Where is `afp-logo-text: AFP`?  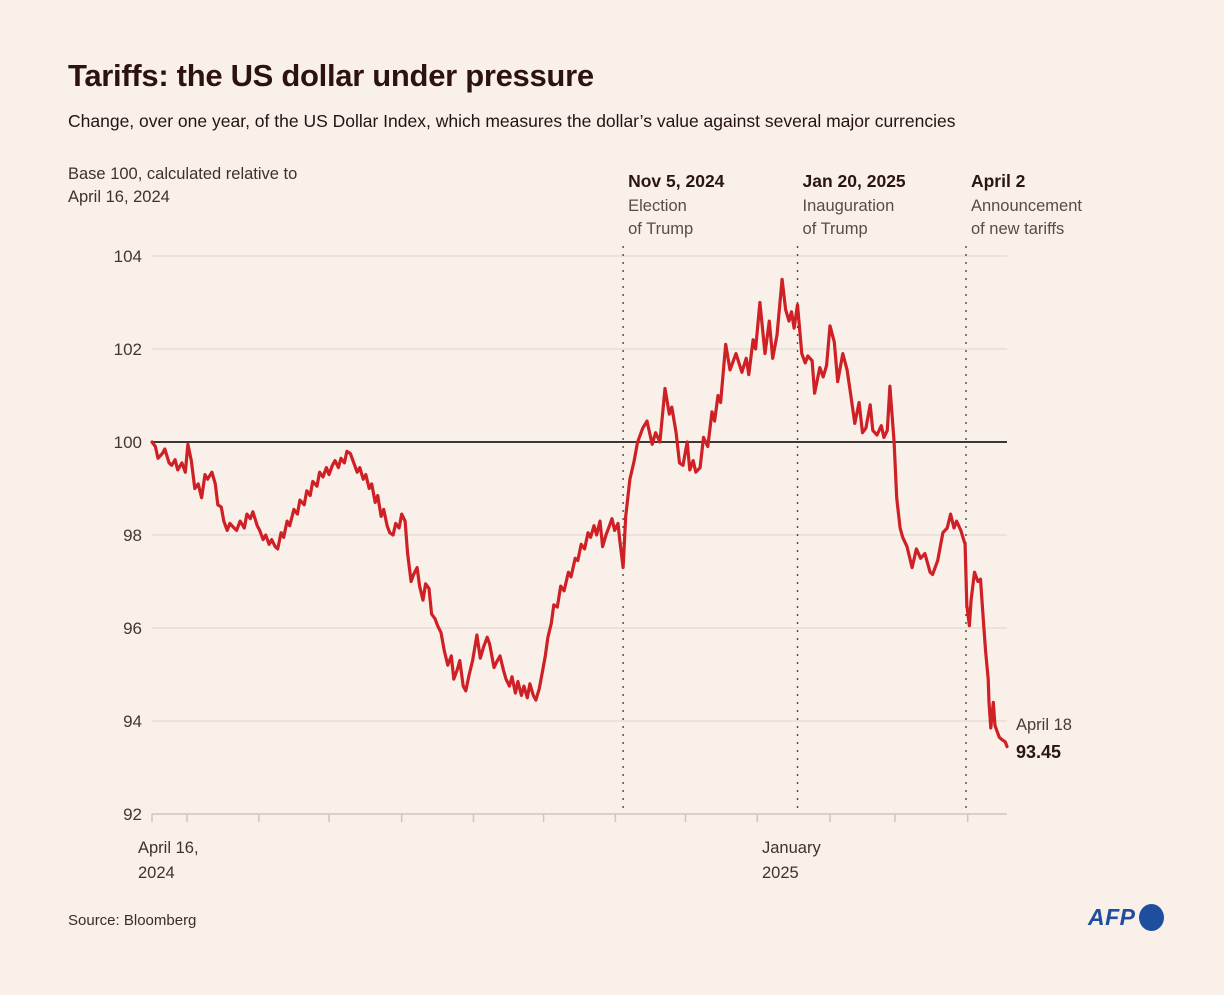 afp-logo-text: AFP is located at coordinates (1112, 917).